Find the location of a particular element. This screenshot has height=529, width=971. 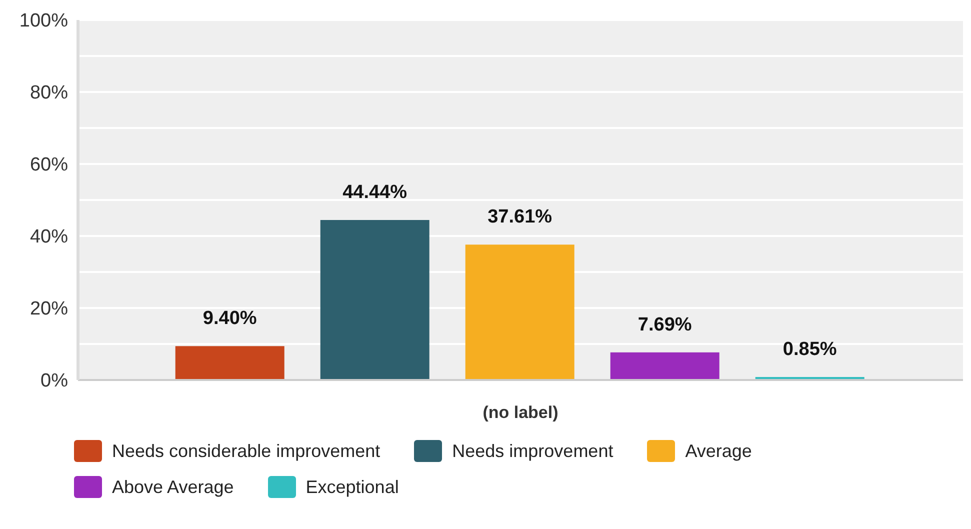

x-tick-label: (no label) is located at coordinates (520, 412).